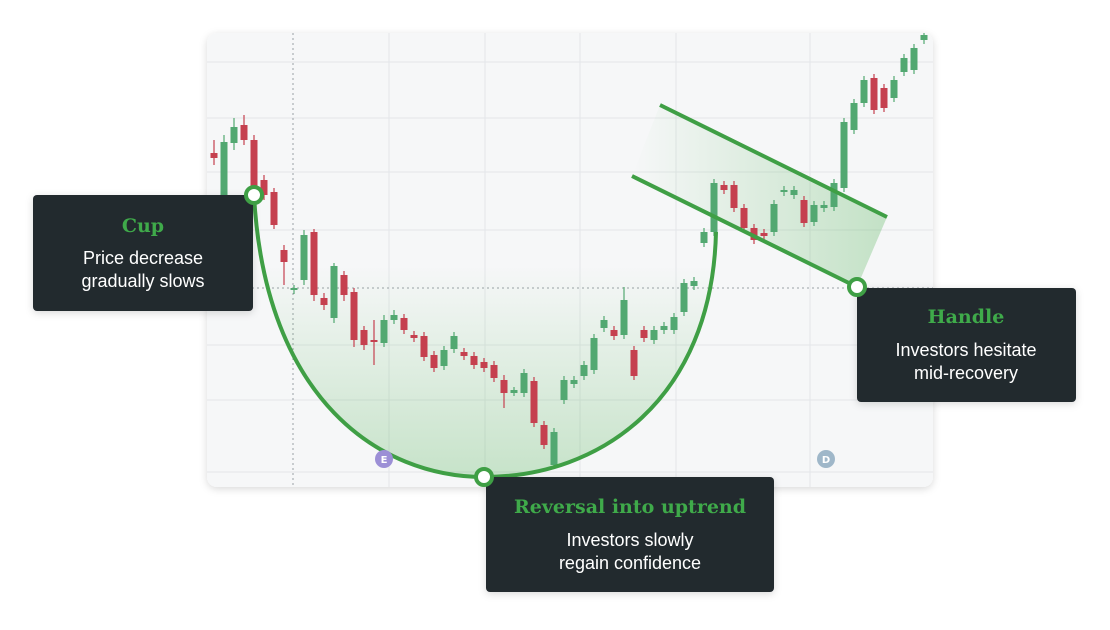 This screenshot has height=630, width=1110. I want to click on callout: Cup Price decrease gradually slows, so click(143, 253).